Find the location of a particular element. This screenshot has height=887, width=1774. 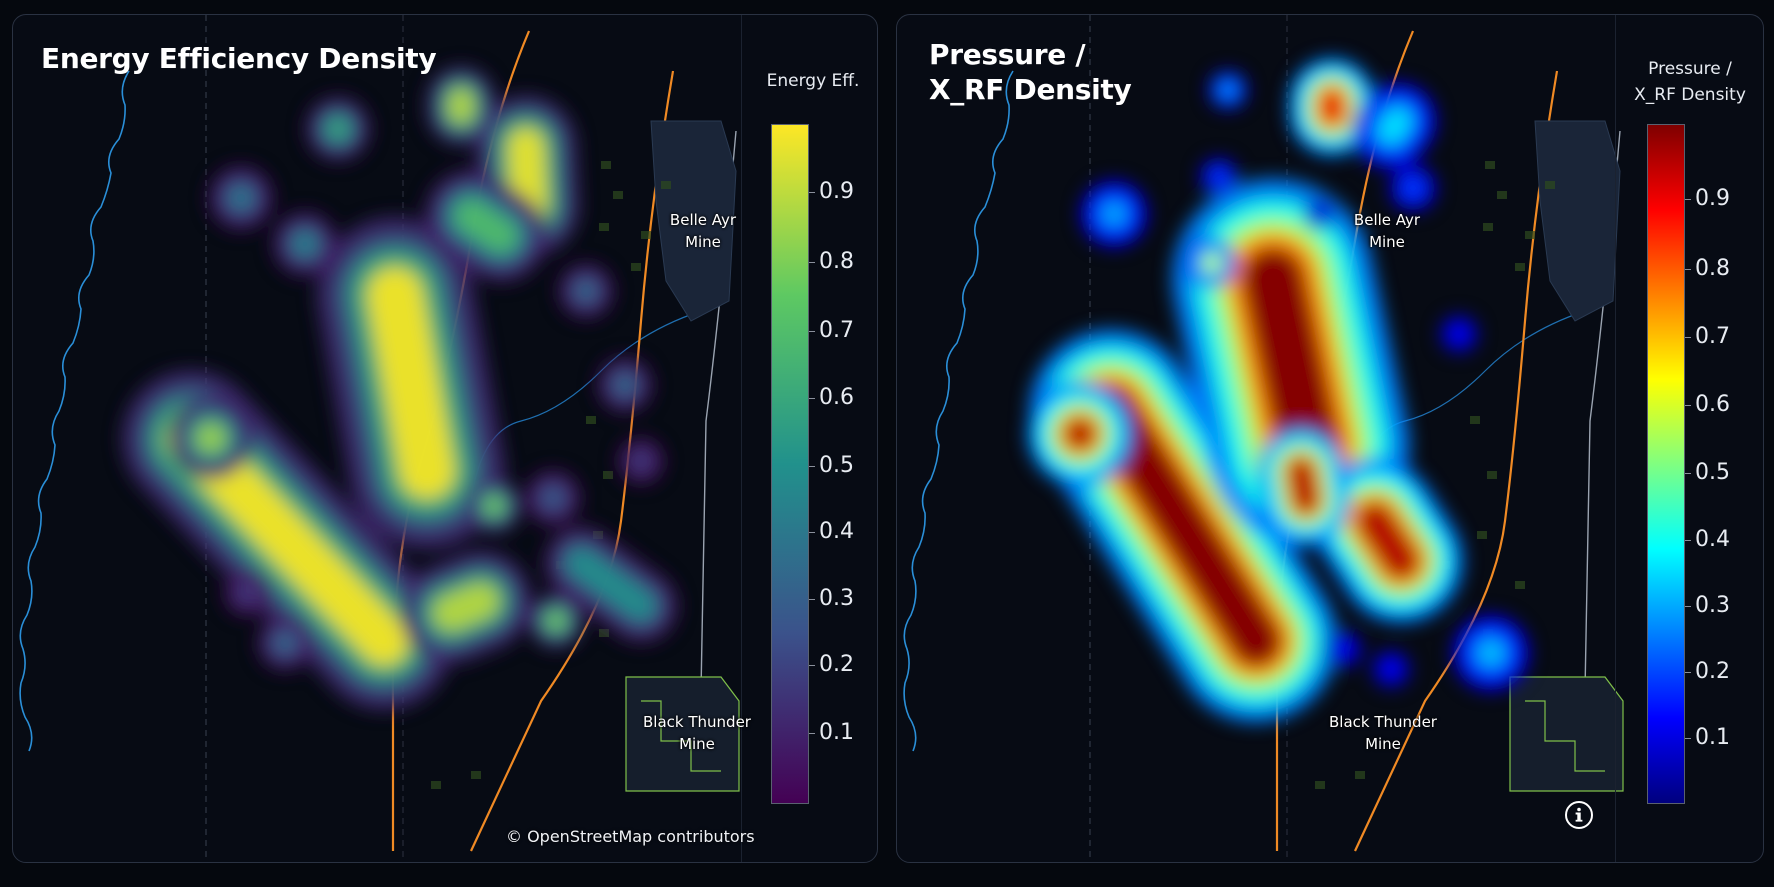

title-line: Energy Efficiency Density is located at coordinates (239, 58).